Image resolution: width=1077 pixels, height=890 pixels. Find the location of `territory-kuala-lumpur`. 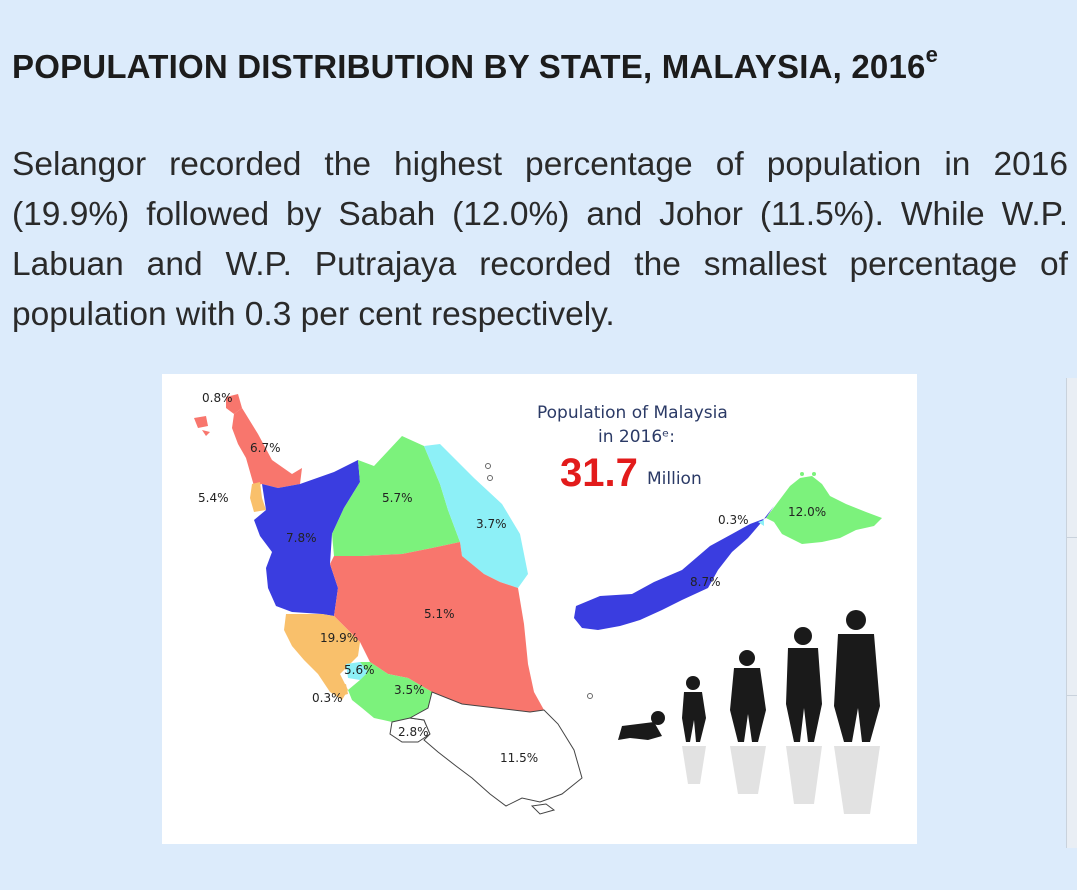

territory-kuala-lumpur is located at coordinates (357, 671).